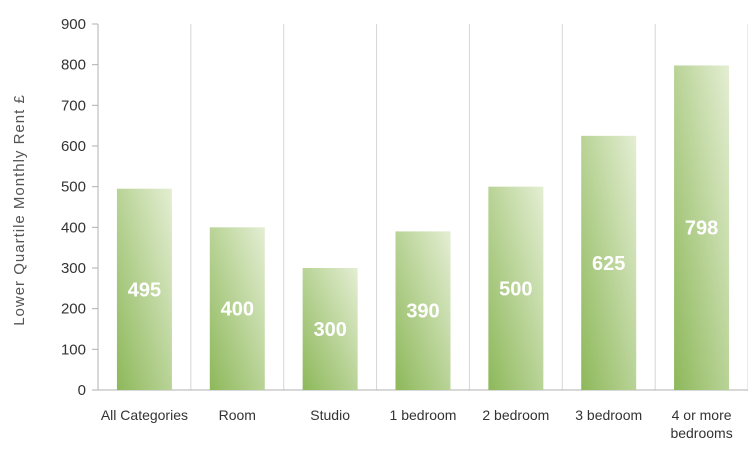  What do you see at coordinates (144, 415) in the screenshot?
I see `x-tick-label: All Categories` at bounding box center [144, 415].